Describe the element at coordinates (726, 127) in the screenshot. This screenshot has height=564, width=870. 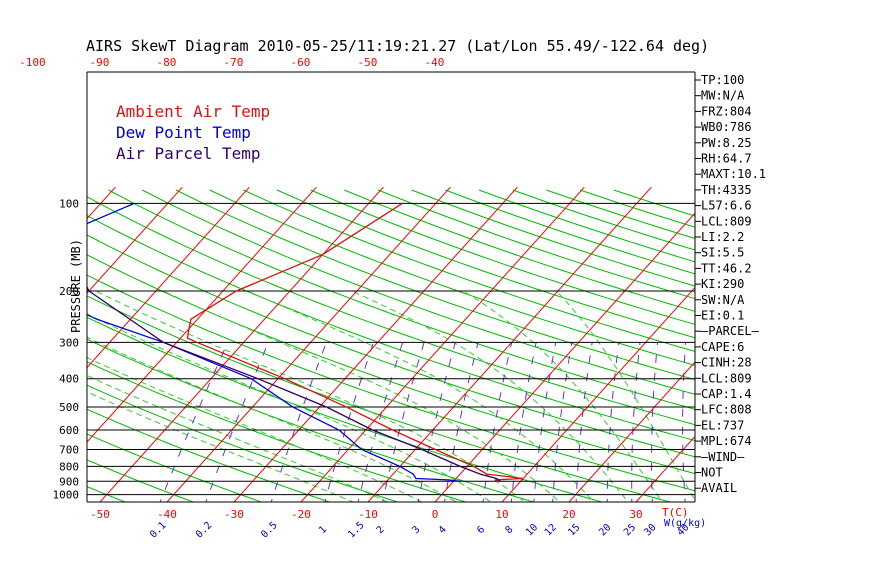
I see `side-index-label: WB0:786` at that location.